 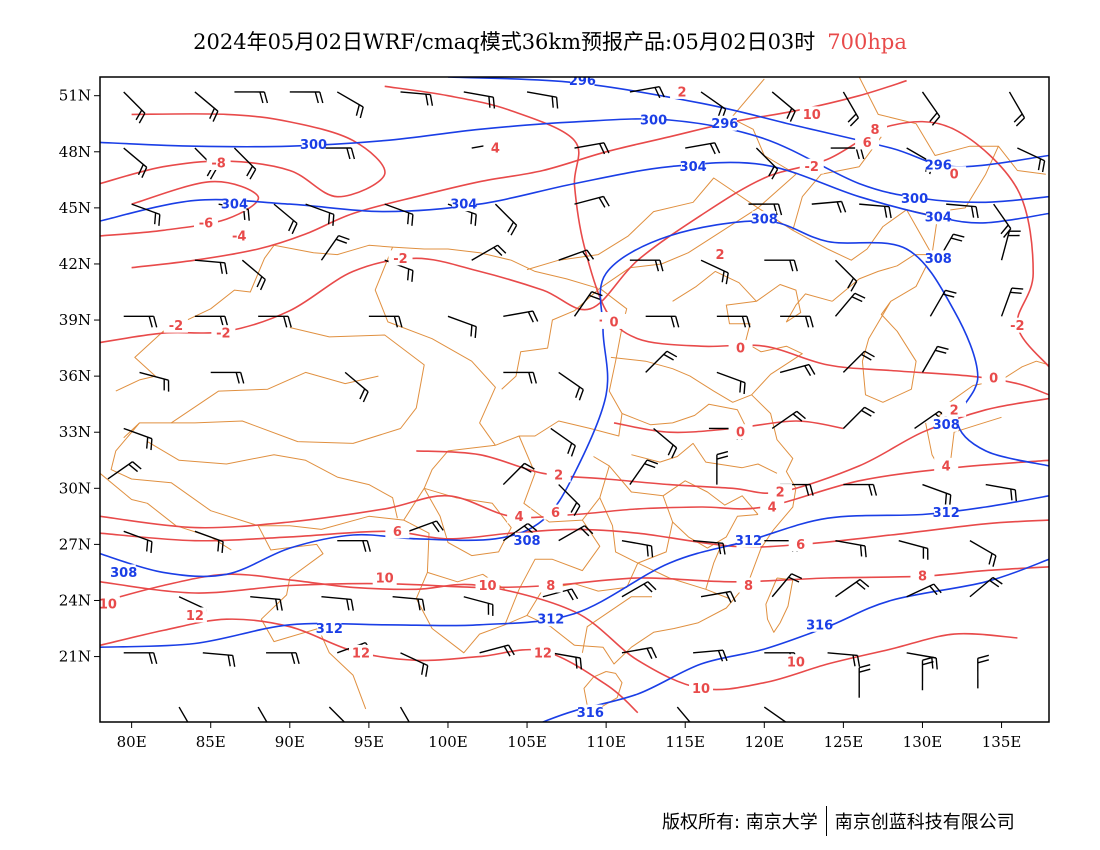 I want to click on temperature-contour-label: 4, so click(x=495, y=149).